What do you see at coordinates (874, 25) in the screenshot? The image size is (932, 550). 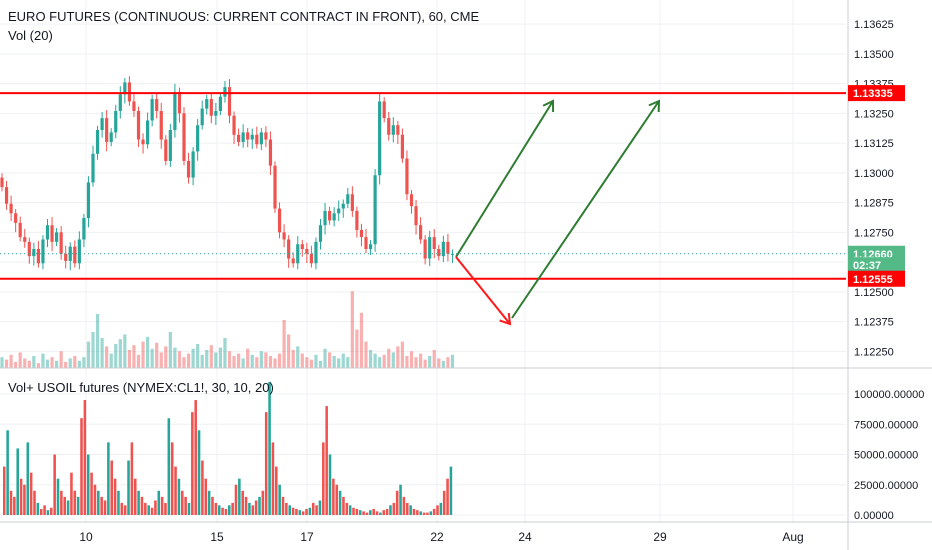 I see `price-tick-label: 1.13625` at bounding box center [874, 25].